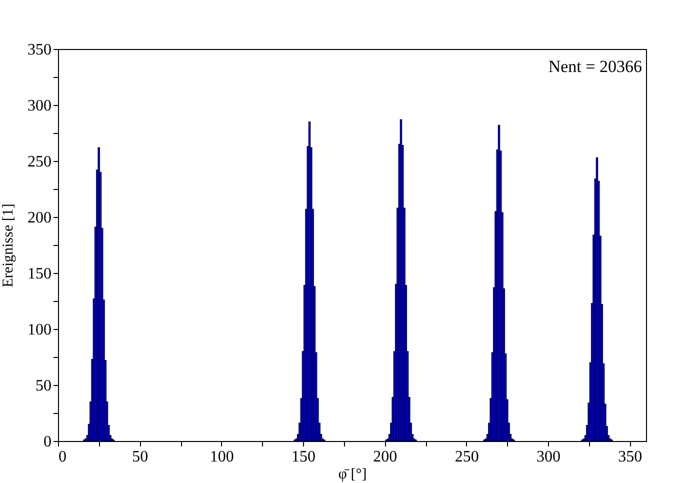  I want to click on x-tick-label: 50, so click(140, 457).